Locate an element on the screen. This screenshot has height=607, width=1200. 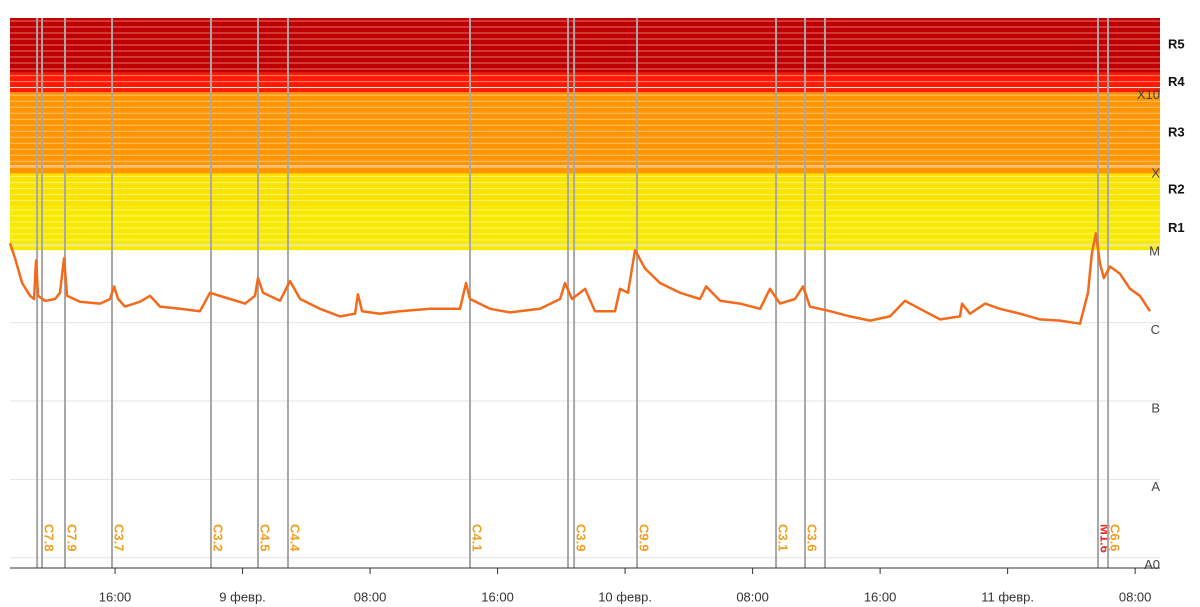
flare-label: C7.8 is located at coordinates (49, 537).